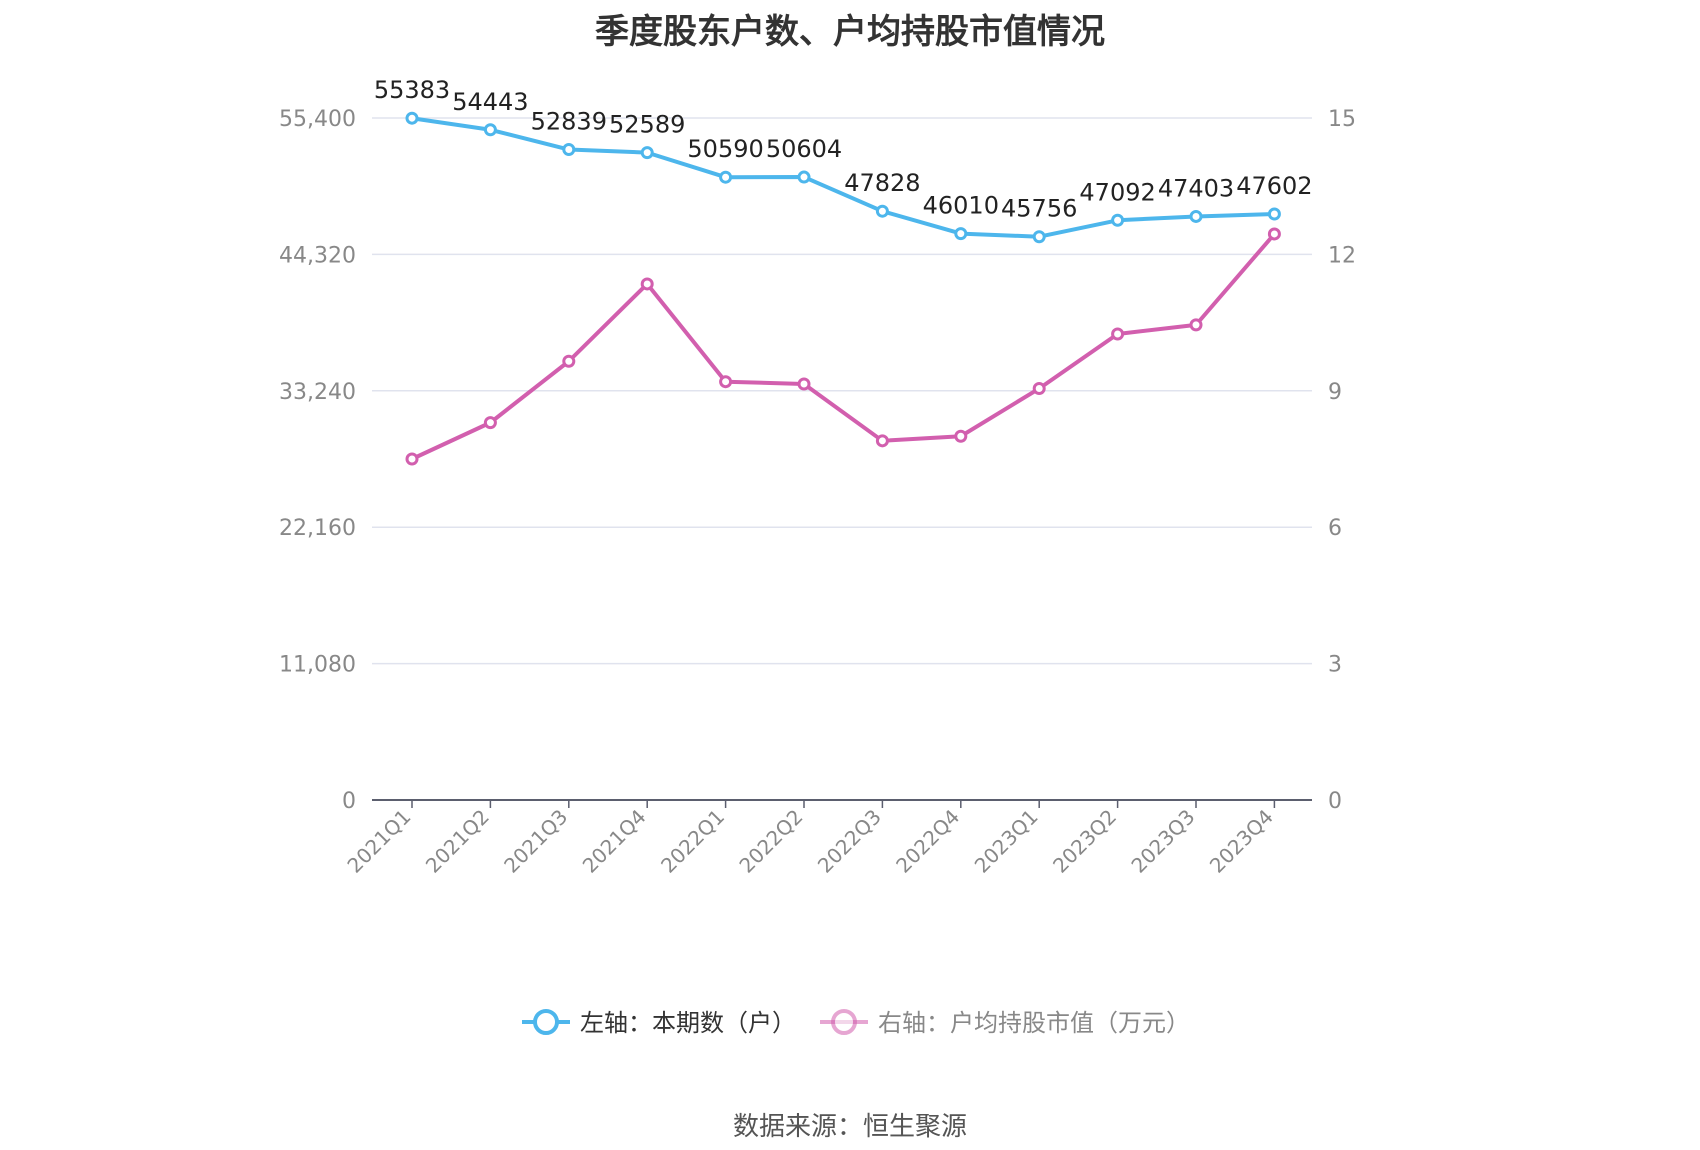 The image size is (1700, 1150). Describe the element at coordinates (850, 32) in the screenshot. I see `chart-title: 季度股东户数、户均持股市值情况` at that location.